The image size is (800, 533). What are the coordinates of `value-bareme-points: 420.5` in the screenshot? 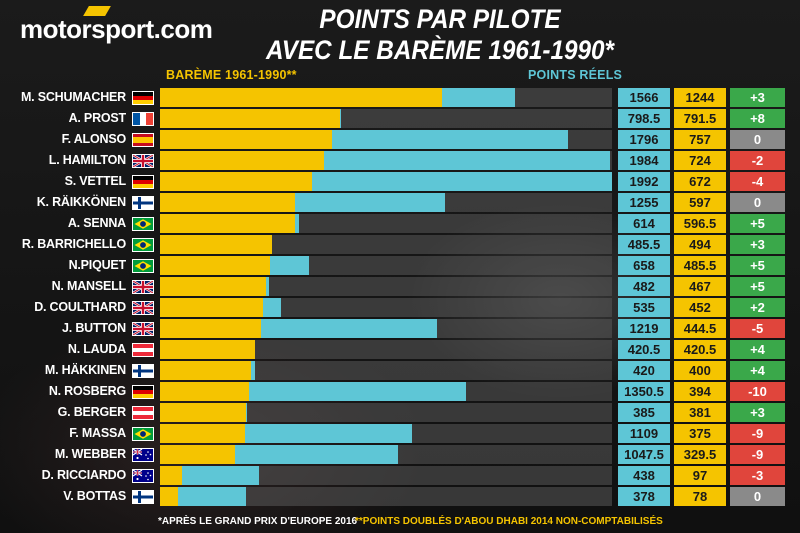 It's located at (700, 349).